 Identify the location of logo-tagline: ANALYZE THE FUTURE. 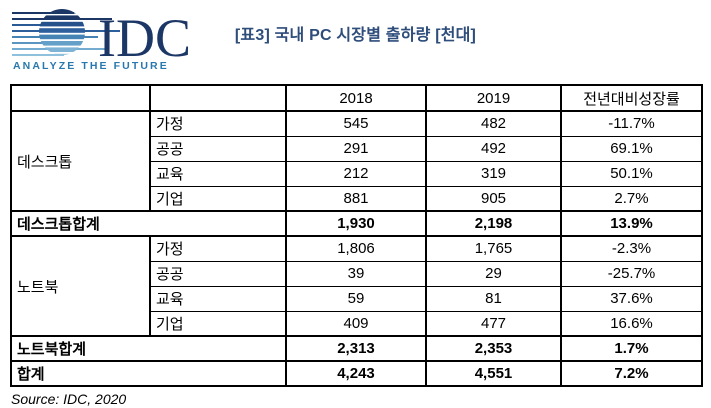
(91, 66).